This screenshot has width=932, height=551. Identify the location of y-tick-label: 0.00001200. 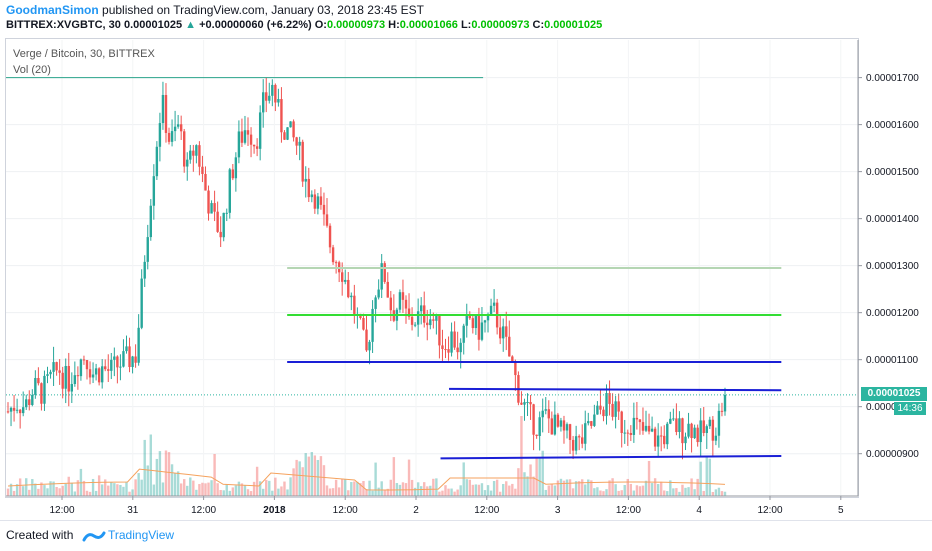
(892, 313).